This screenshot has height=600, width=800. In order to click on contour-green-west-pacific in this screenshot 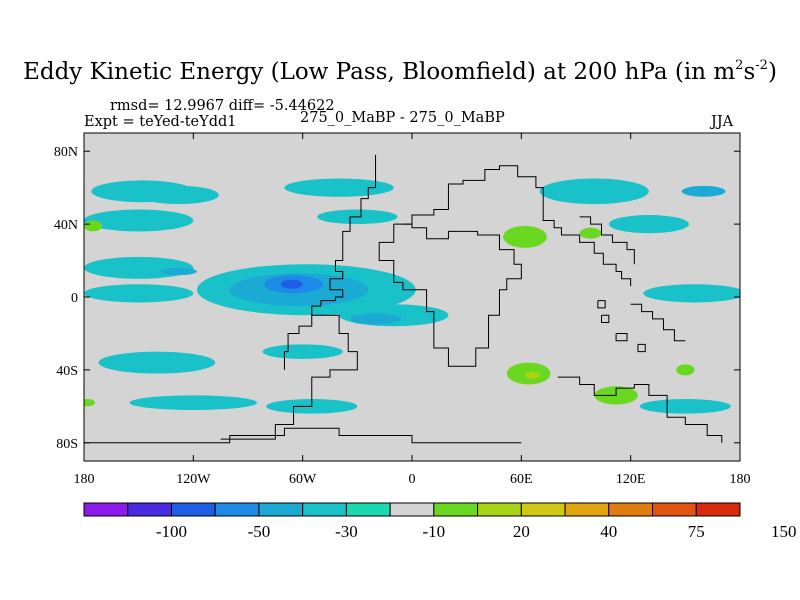, I will do `click(93, 226)`.